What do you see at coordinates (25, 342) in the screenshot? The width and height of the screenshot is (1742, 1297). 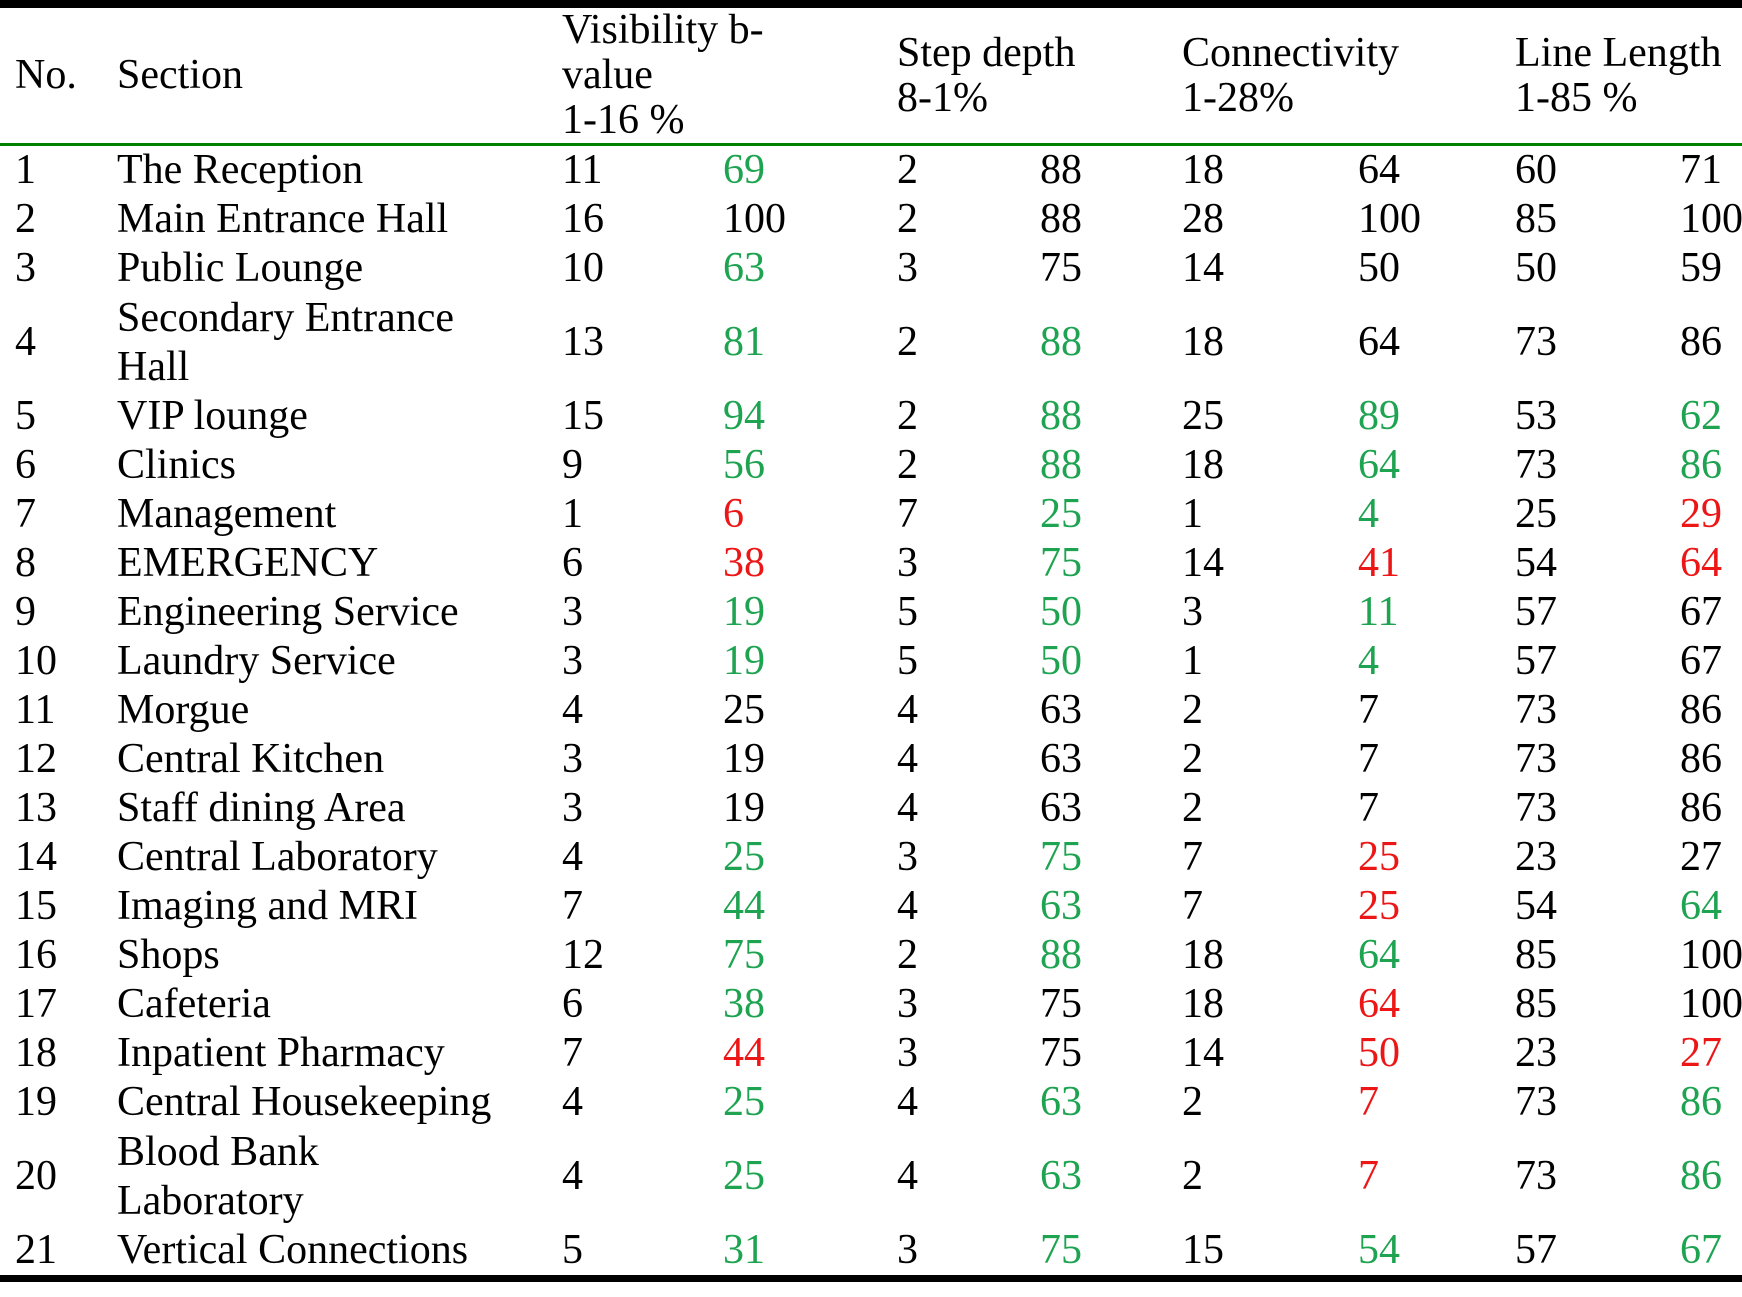 I see `row-number: 4` at bounding box center [25, 342].